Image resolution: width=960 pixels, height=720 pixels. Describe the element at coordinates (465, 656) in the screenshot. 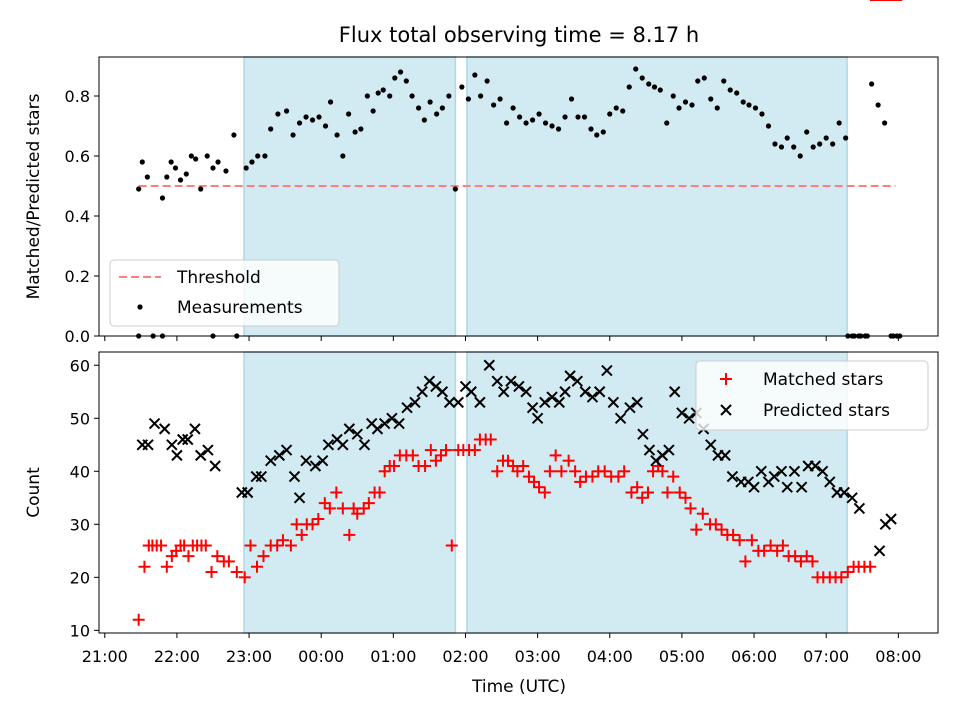

I see `x-tick-label: 02:00` at that location.